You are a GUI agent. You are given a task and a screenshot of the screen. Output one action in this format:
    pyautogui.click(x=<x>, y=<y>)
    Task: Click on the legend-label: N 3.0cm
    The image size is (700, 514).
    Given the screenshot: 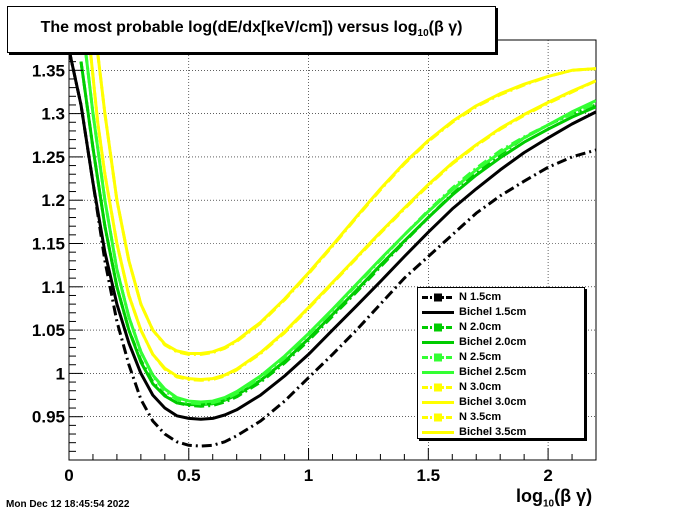 What is the action you would take?
    pyautogui.click(x=480, y=387)
    